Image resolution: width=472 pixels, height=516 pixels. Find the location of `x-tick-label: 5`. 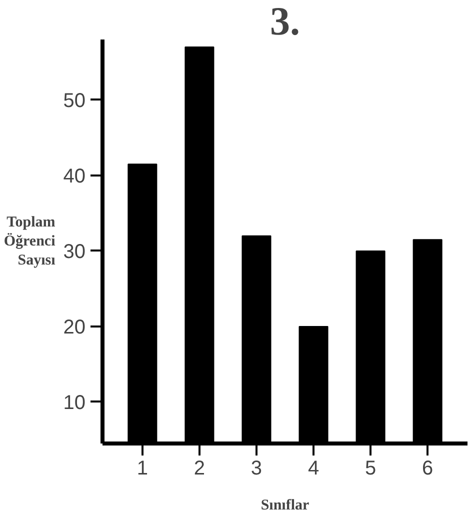

x-tick-label: 5 is located at coordinates (370, 469).